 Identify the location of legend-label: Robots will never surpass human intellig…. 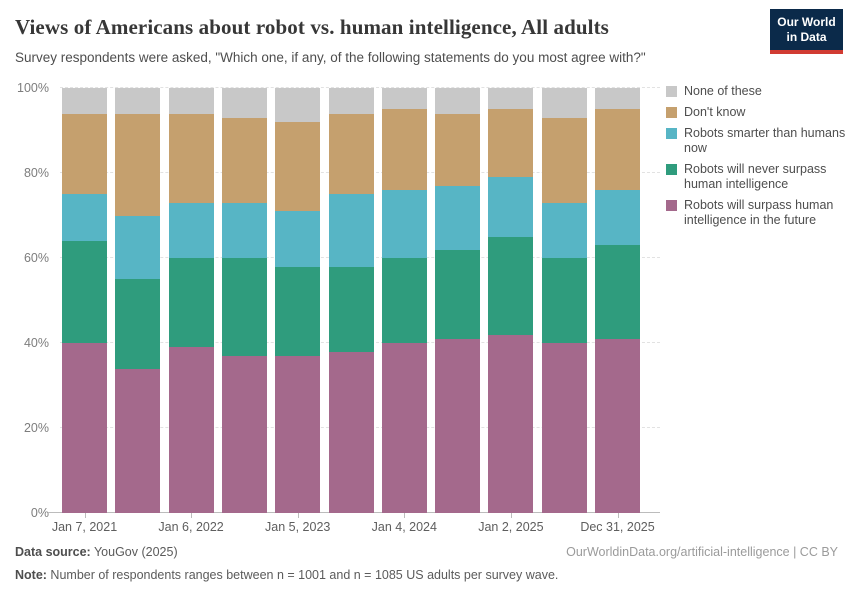
(755, 176).